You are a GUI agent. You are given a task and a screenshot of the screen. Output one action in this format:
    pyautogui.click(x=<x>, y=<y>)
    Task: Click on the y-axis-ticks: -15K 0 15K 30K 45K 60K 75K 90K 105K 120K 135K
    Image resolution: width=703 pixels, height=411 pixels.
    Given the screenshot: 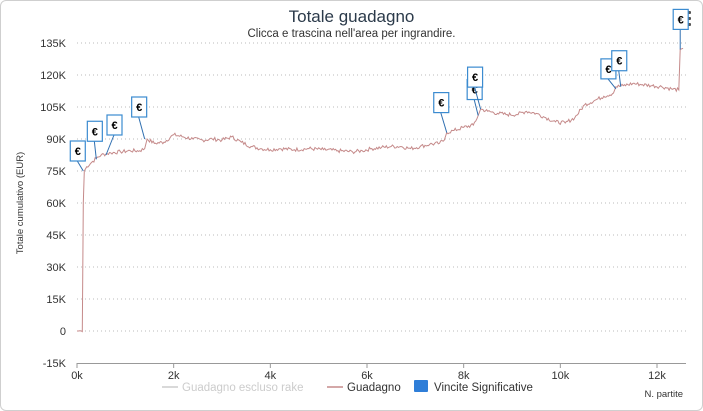 What is the action you would take?
    pyautogui.click(x=53, y=204)
    